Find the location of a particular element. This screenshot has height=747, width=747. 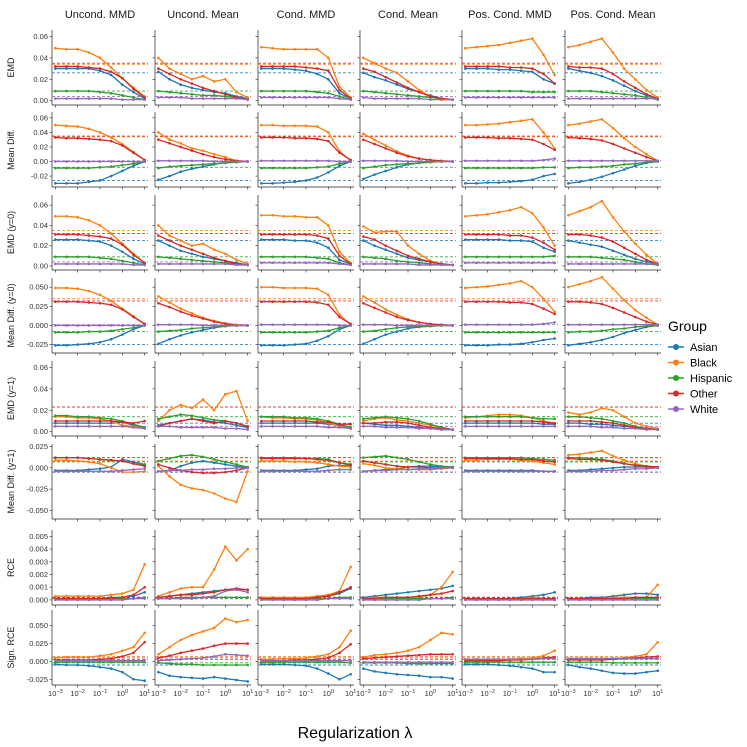

y-tick-label: 0.005 is located at coordinates (38, 536).